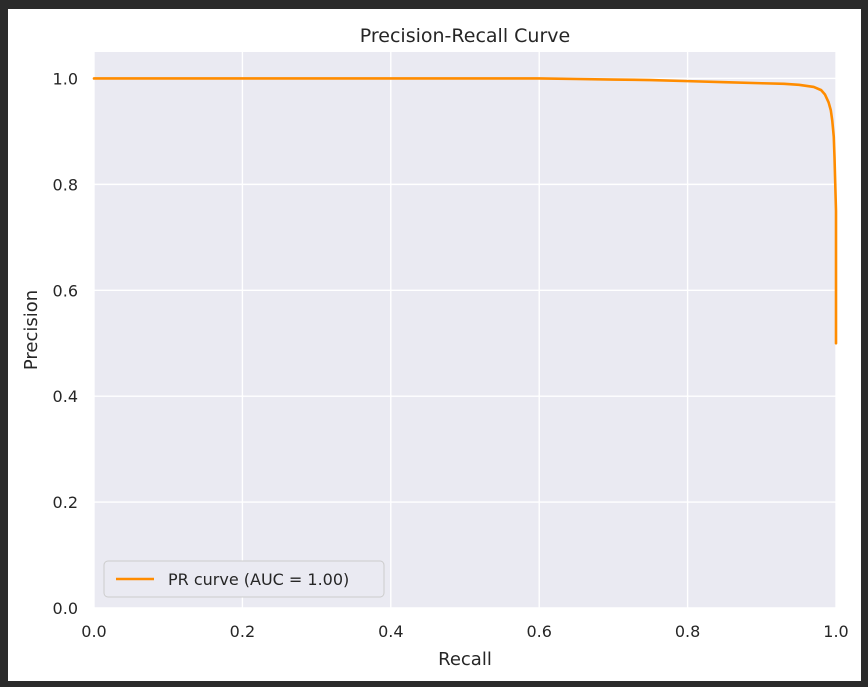  I want to click on x-tick-label: 0.0, so click(93, 631).